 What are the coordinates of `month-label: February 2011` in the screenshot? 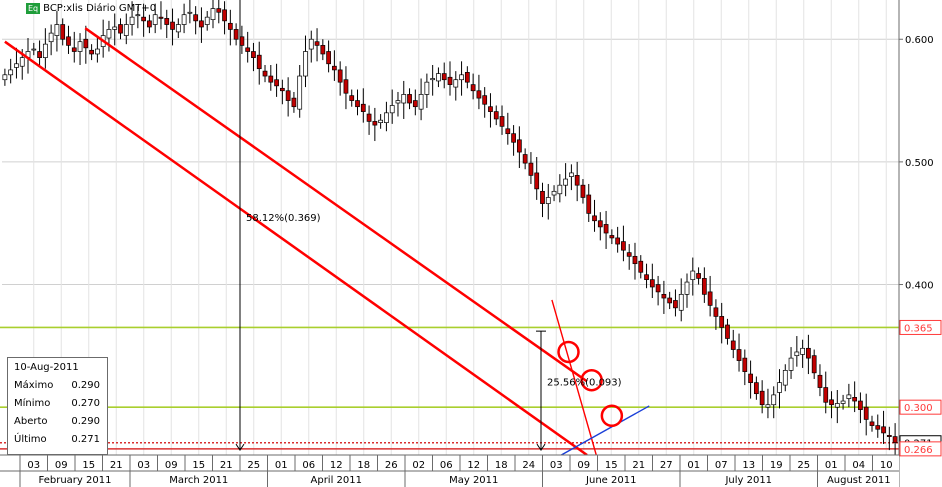 It's located at (75, 480).